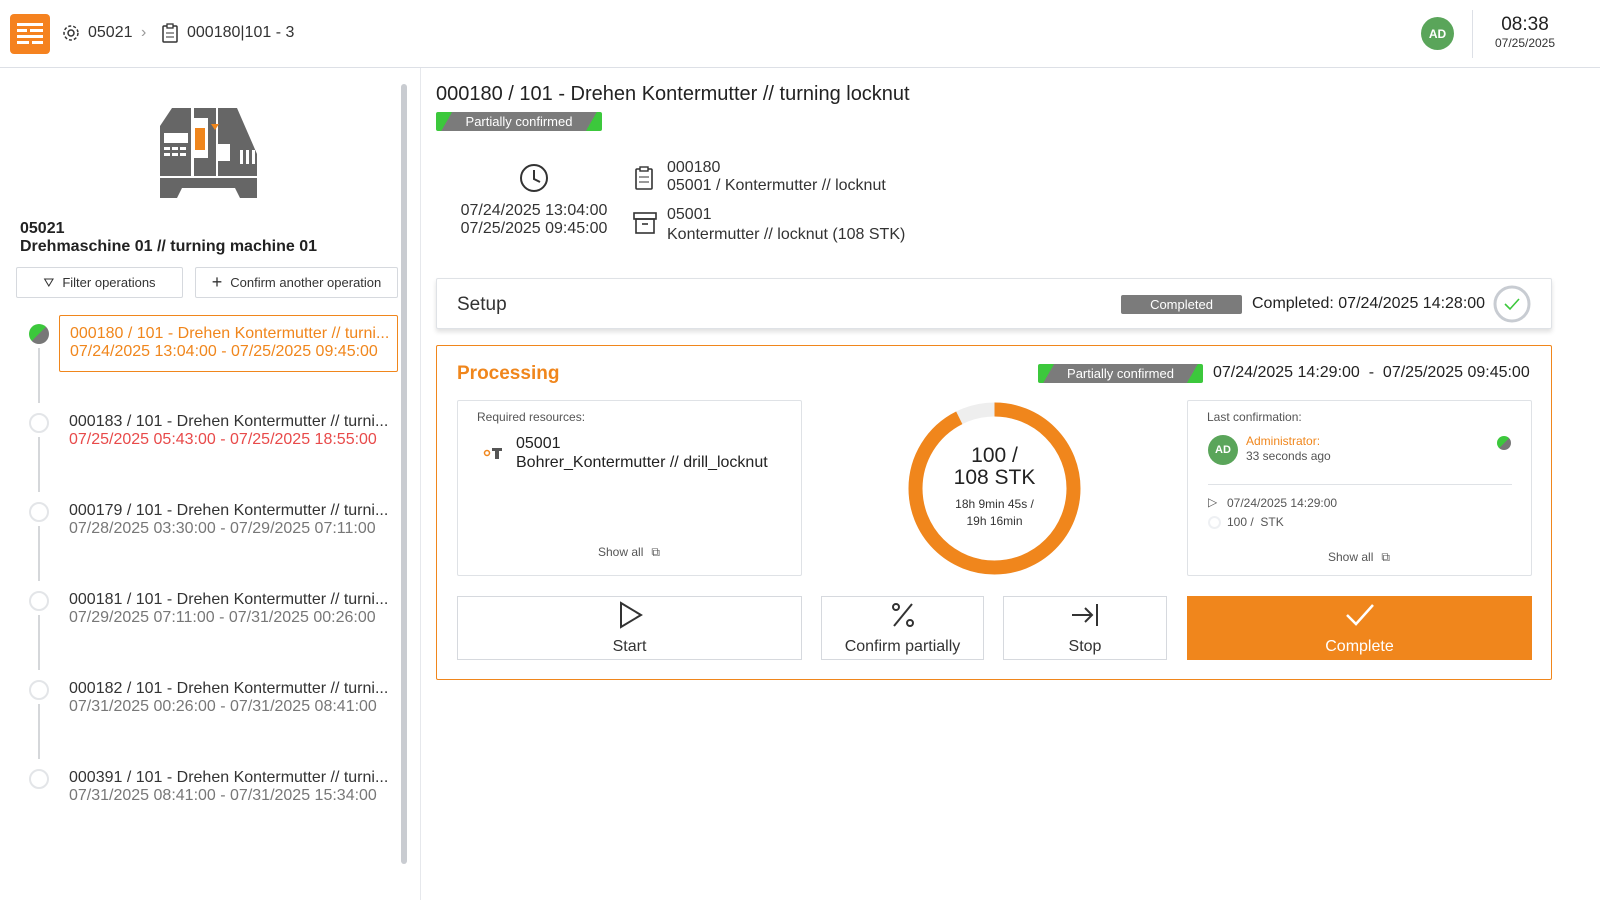 The image size is (1600, 900). Describe the element at coordinates (903, 617) in the screenshot. I see `percent-icon` at that location.